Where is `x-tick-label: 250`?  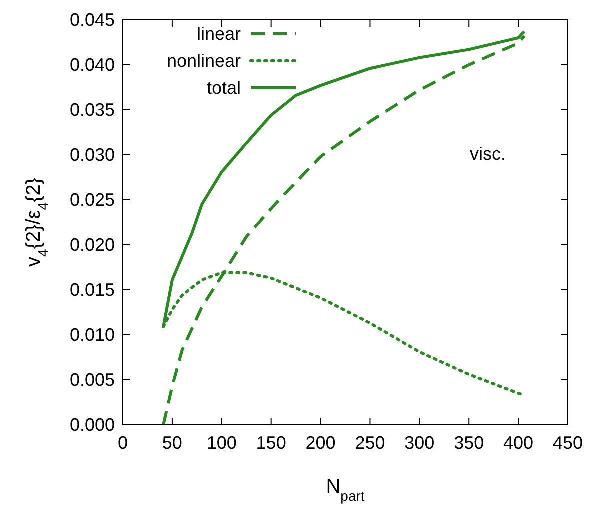 x-tick-label: 250 is located at coordinates (370, 443).